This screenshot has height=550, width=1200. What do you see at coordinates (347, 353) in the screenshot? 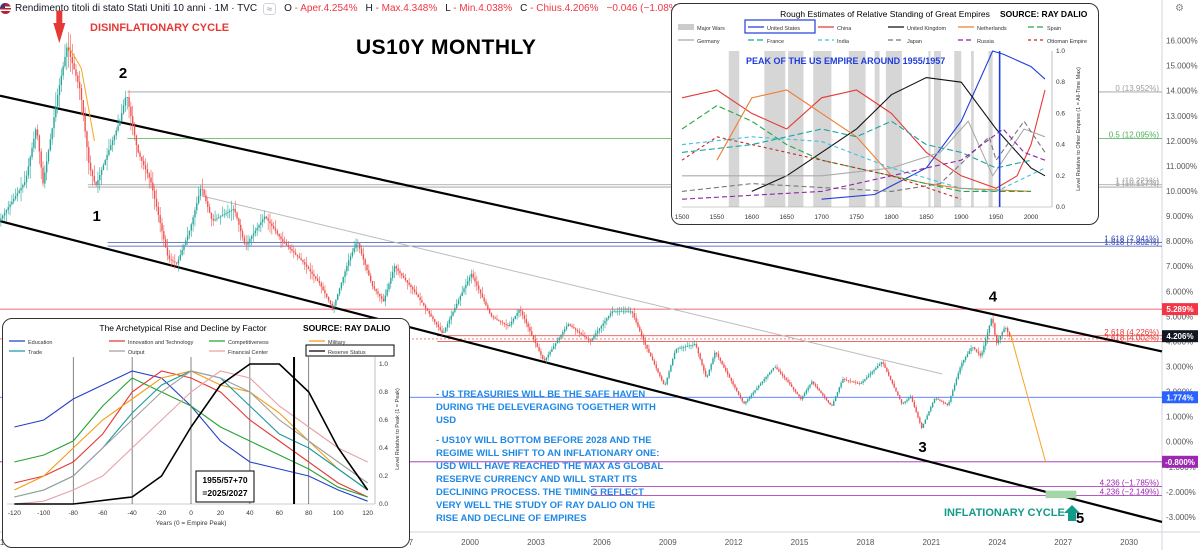
I see `legend-entry: Reserve Status` at bounding box center [347, 353].